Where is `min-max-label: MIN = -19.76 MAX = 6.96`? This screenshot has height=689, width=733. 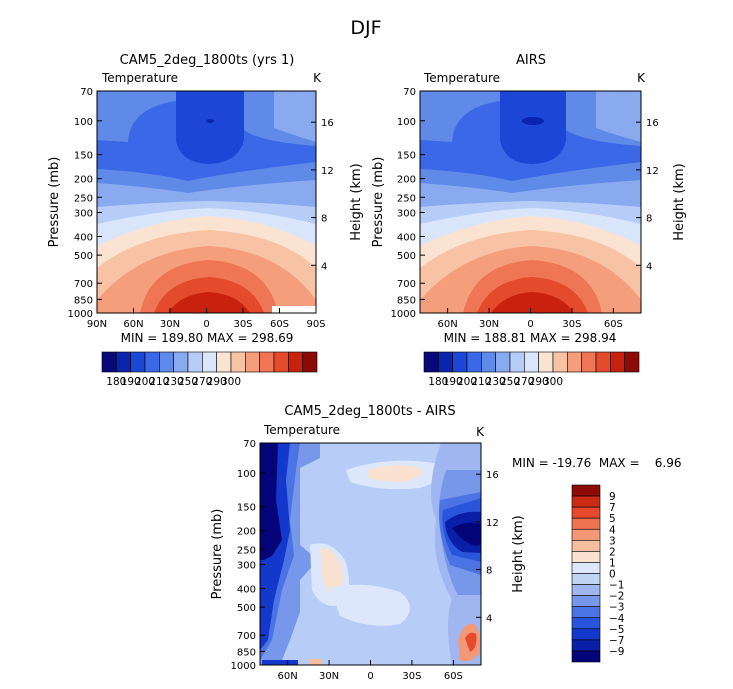
min-max-label: MIN = -19.76 MAX = 6.96 is located at coordinates (597, 463).